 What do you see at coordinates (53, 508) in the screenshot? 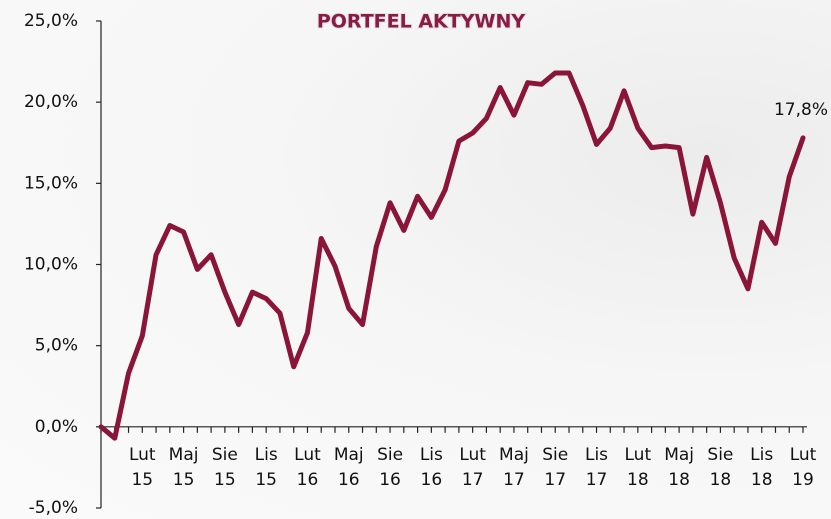
I see `y-tick-label: -5,0%` at bounding box center [53, 508].